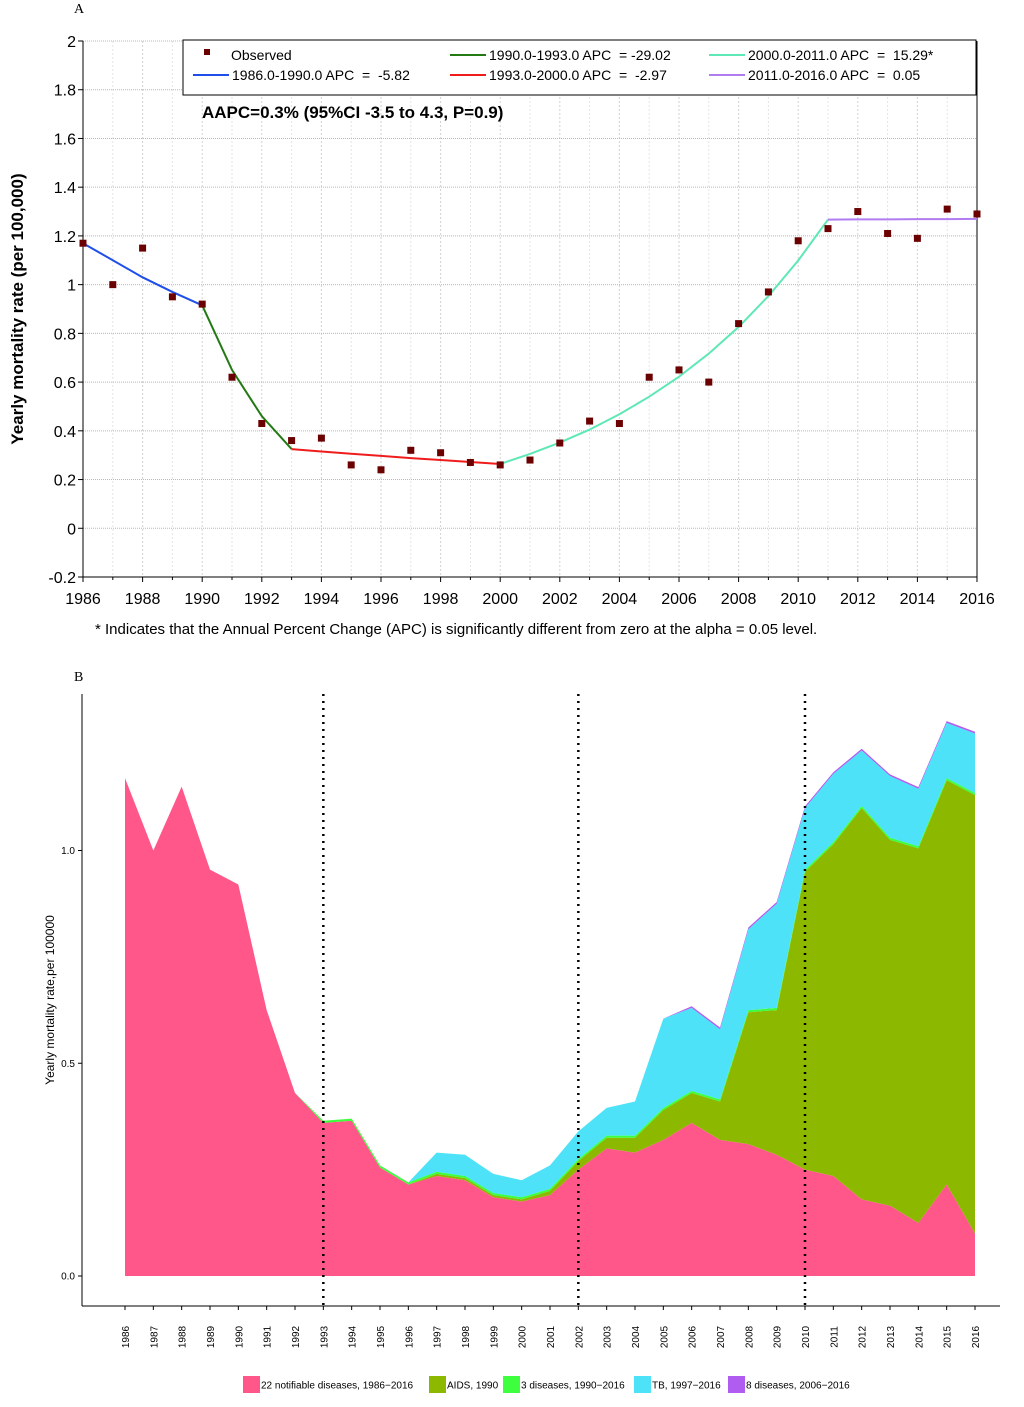 This screenshot has width=1024, height=1407. What do you see at coordinates (573, 1386) in the screenshot?
I see `legend-label: 3 diseases, 1990−2016` at bounding box center [573, 1386].